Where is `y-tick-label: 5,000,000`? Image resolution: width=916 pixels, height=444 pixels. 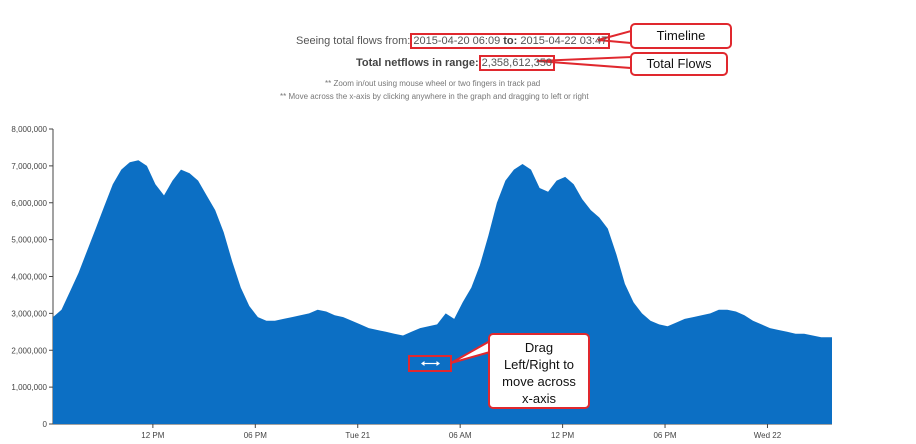 y-tick-label: 5,000,000 is located at coordinates (29, 240).